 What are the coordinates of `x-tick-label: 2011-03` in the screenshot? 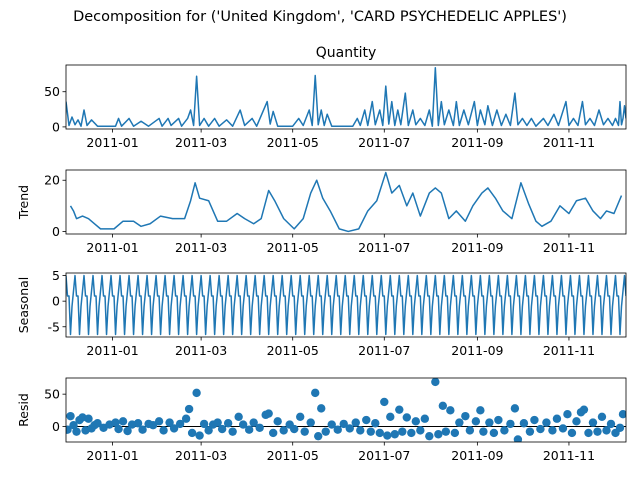 It's located at (201, 247).